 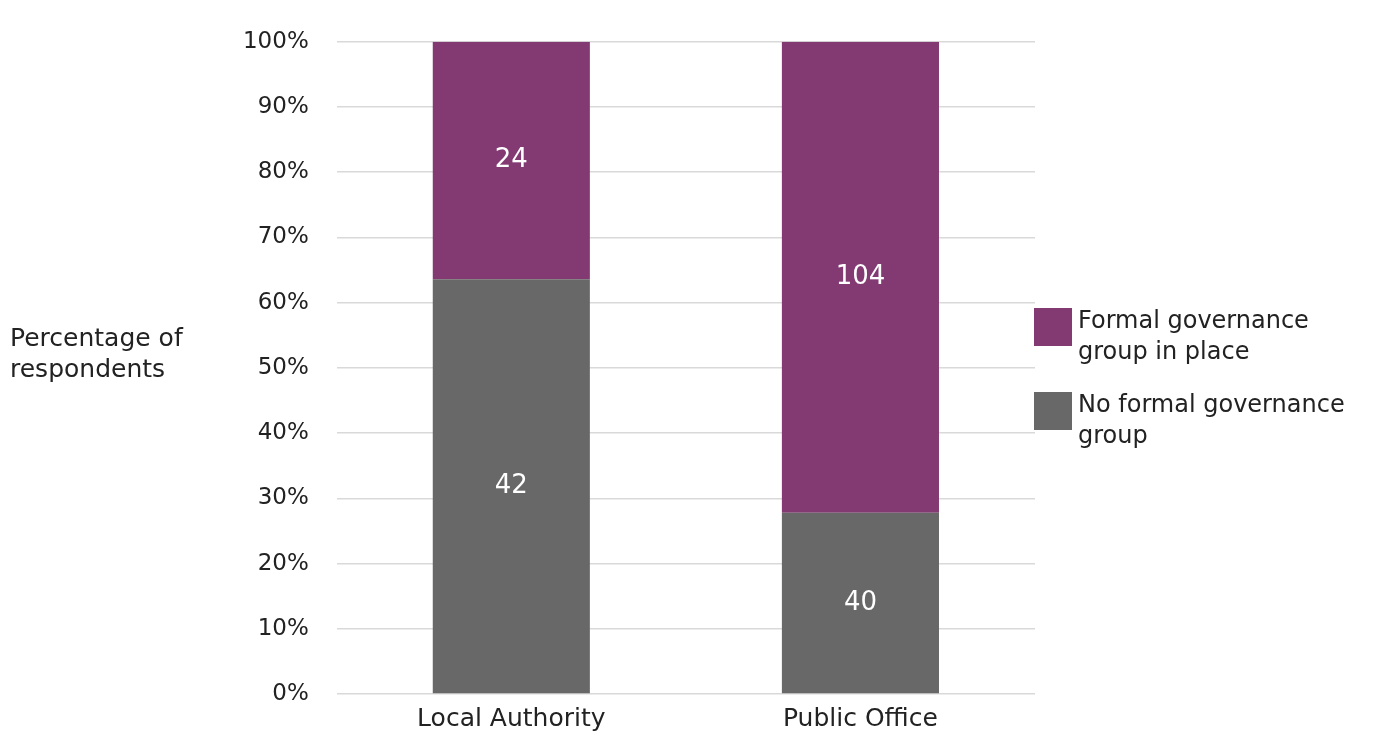 What do you see at coordinates (283, 496) in the screenshot?
I see `y-tick-label: 30%` at bounding box center [283, 496].